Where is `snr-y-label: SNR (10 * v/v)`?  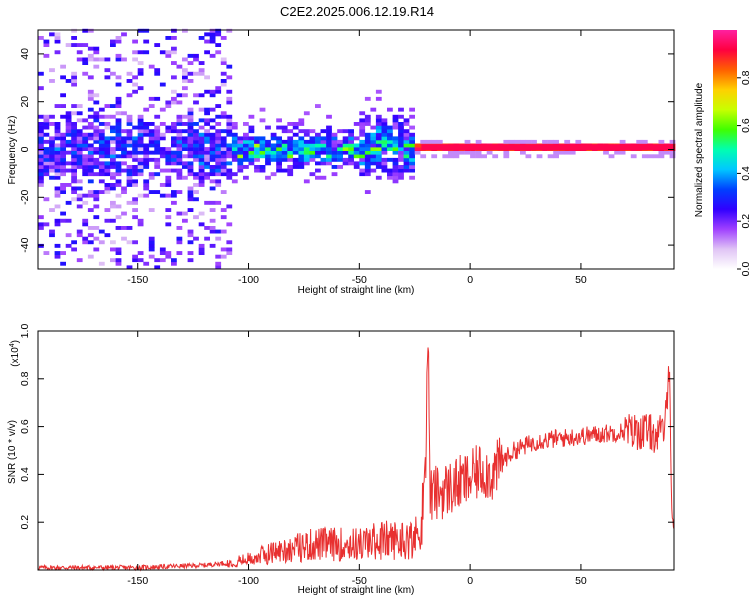
snr-y-label: SNR (10 * v/v) is located at coordinates (12, 452).